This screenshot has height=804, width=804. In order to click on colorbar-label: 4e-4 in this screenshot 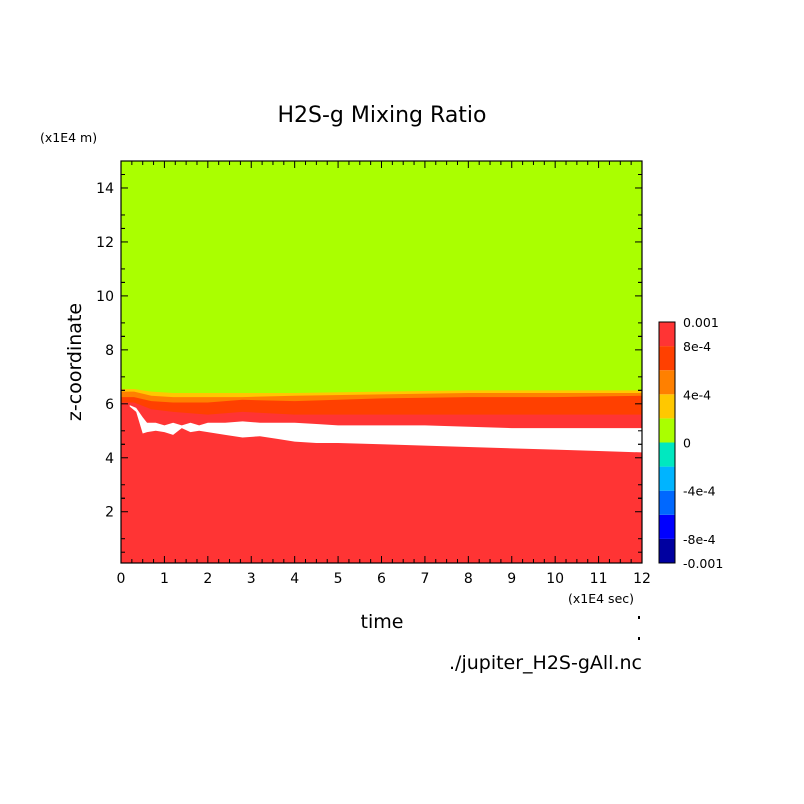, I will do `click(697, 394)`.